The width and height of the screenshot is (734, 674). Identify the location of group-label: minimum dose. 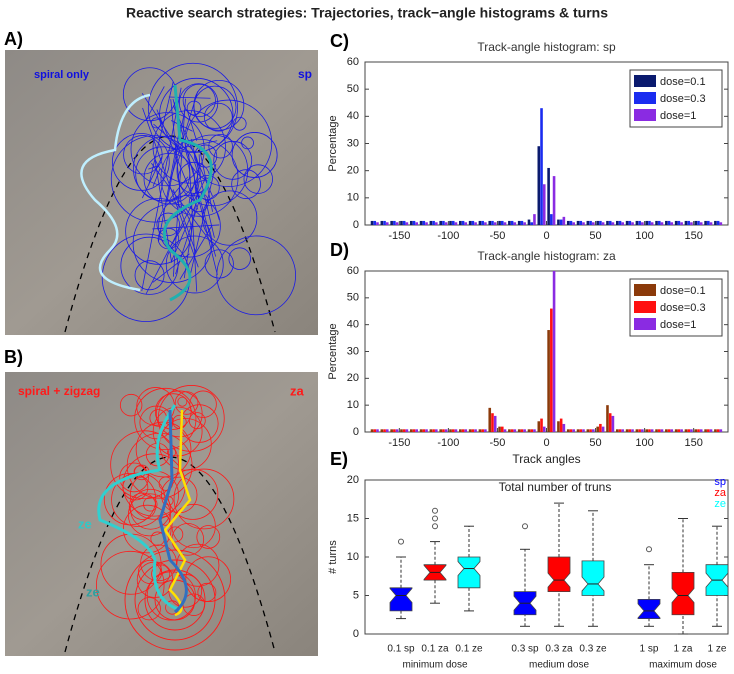
(434, 665).